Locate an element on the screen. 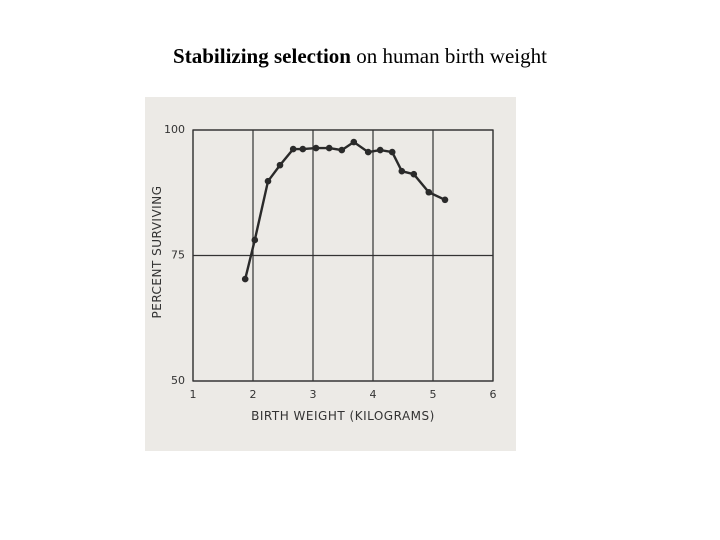 The width and height of the screenshot is (720, 540). x-tick-label: 1 is located at coordinates (193, 394).